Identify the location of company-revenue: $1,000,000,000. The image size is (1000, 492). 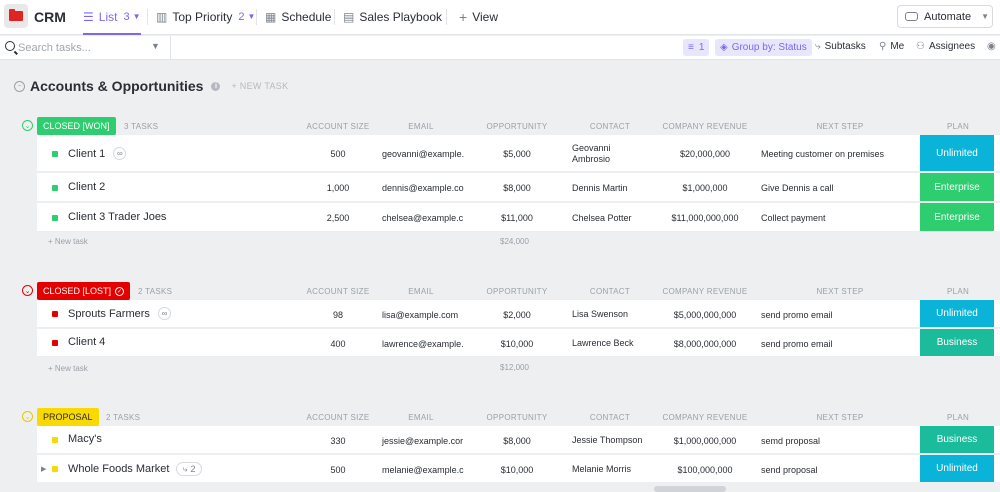
(705, 441).